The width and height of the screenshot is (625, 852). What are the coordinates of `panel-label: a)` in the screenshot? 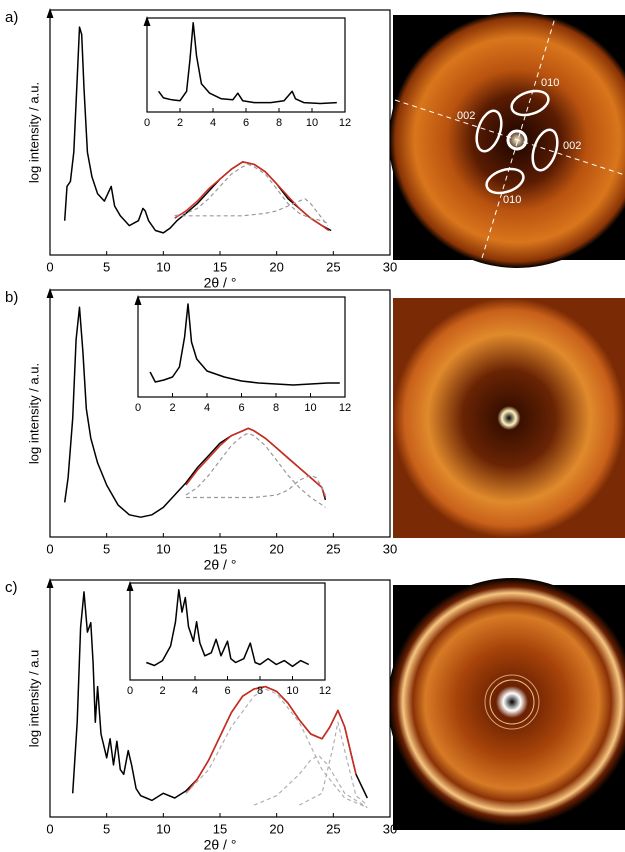 It's located at (11, 17).